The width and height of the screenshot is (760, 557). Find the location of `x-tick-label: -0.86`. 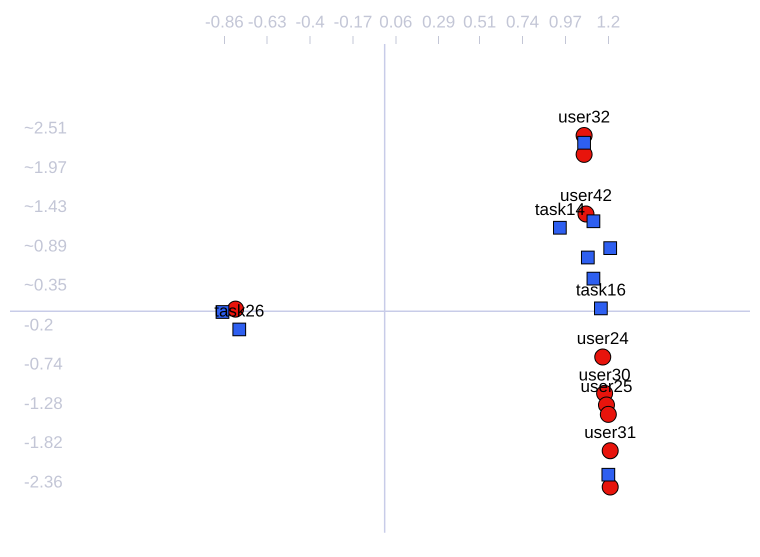

x-tick-label: -0.86 is located at coordinates (224, 22).